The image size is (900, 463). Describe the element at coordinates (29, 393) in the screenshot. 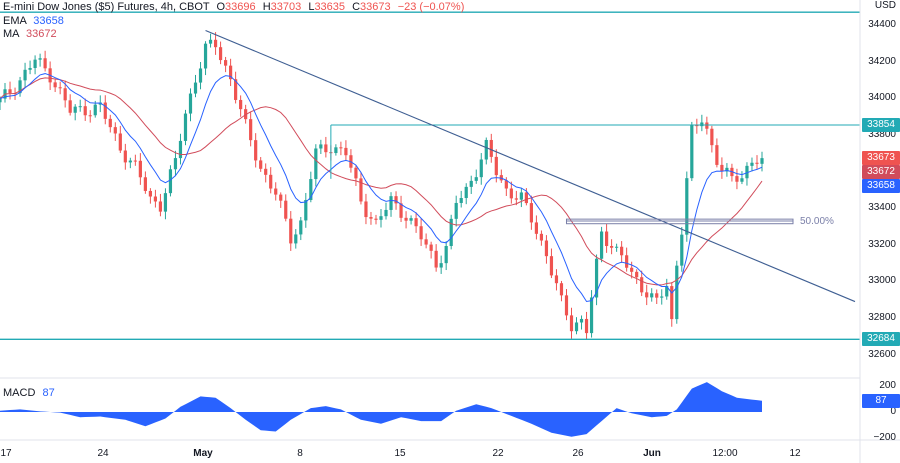

I see `macd-legend: MACD 87` at that location.